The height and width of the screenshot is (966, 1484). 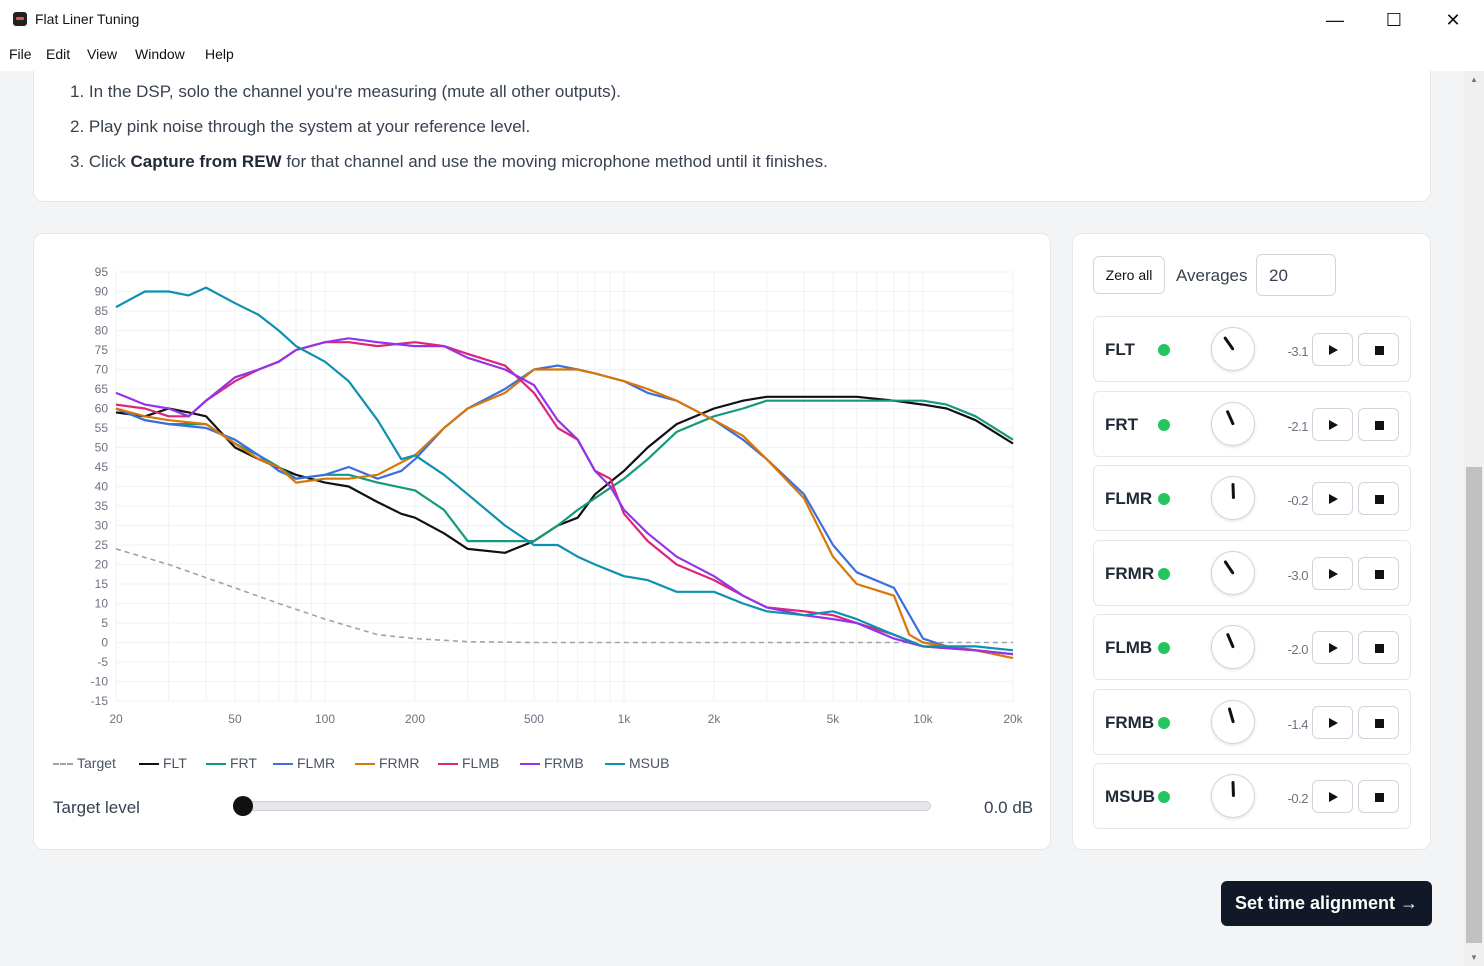 I want to click on channel-row-frt: FRT -2.1, so click(x=1252, y=423).